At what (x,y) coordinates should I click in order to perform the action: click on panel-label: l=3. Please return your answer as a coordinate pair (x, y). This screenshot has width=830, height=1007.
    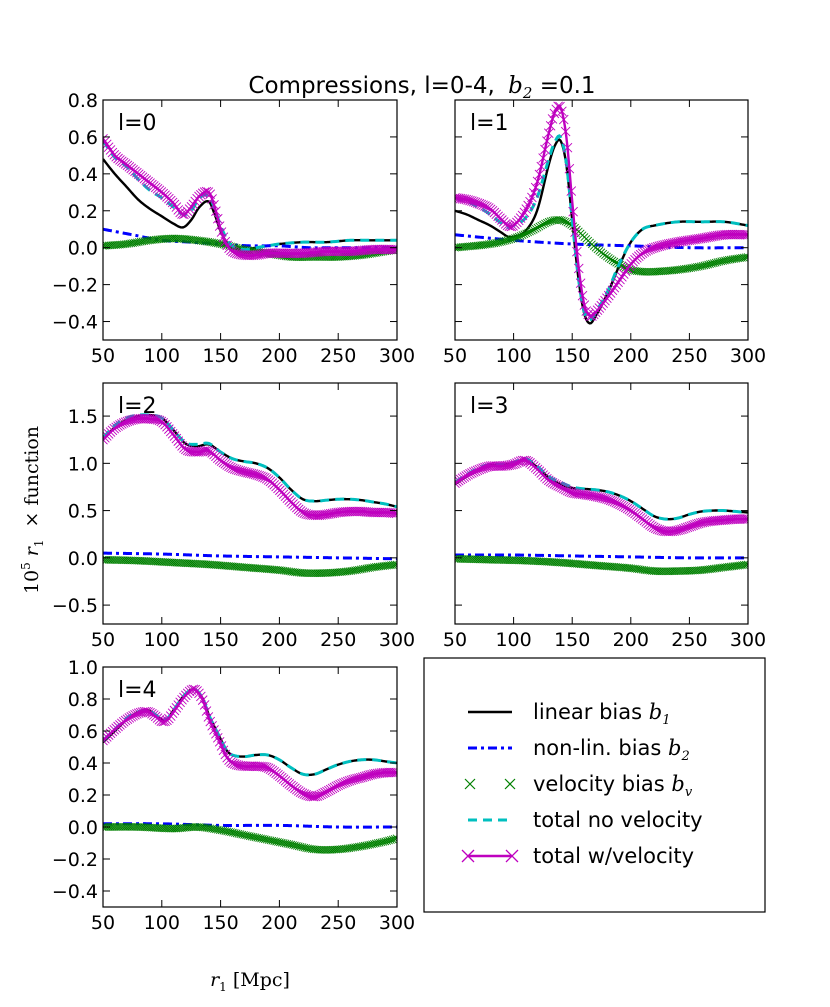
    Looking at the image, I should click on (489, 406).